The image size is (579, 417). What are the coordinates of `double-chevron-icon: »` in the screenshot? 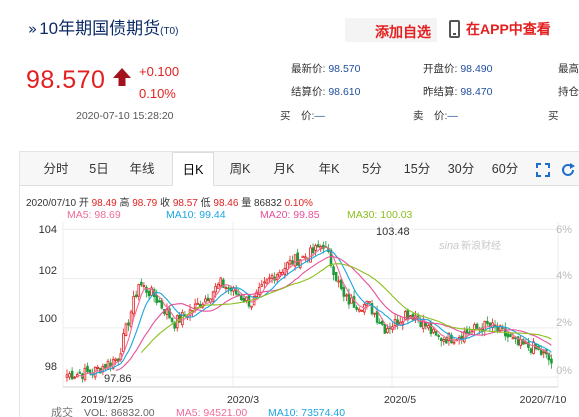 It's located at (33, 29).